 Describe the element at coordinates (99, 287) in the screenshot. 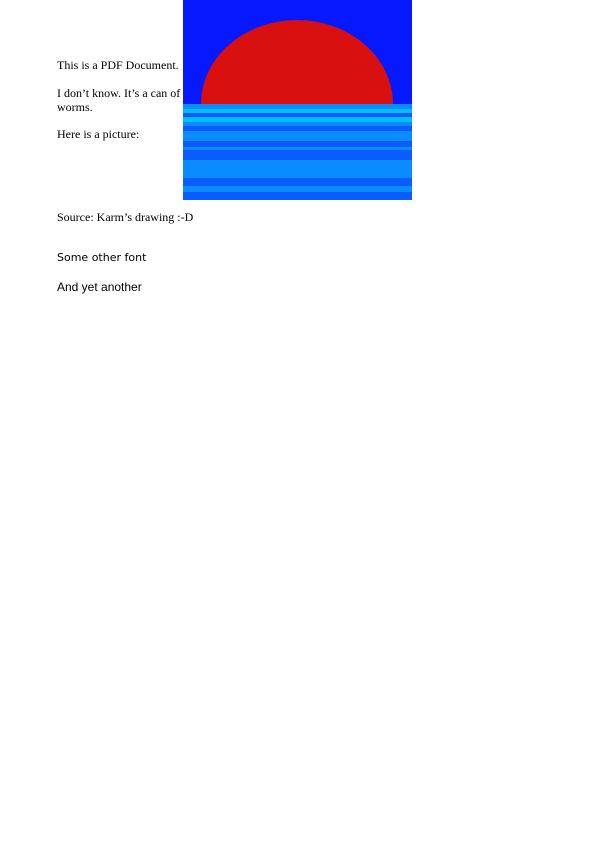

I see `font-sample-alt: And yet another` at that location.